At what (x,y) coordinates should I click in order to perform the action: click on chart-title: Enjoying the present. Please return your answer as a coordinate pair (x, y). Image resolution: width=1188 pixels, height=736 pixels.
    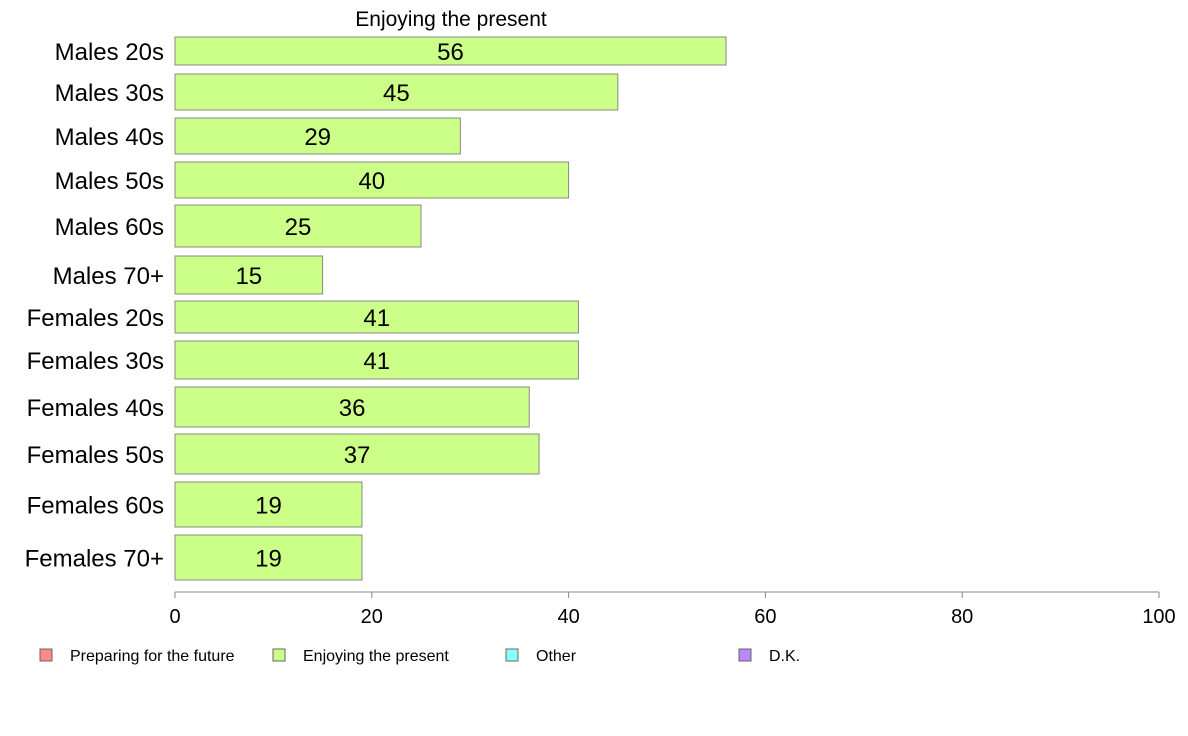
    Looking at the image, I should click on (451, 19).